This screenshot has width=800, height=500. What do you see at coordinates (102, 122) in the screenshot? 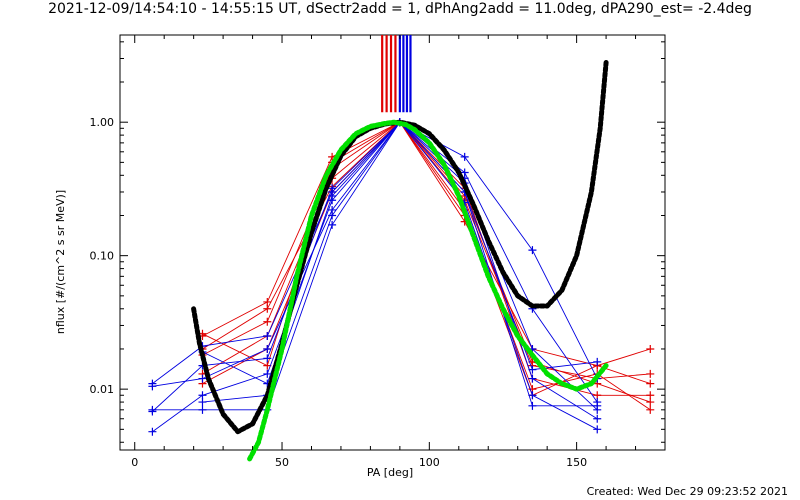
I see `y-tick-label: 1.00` at bounding box center [102, 122].